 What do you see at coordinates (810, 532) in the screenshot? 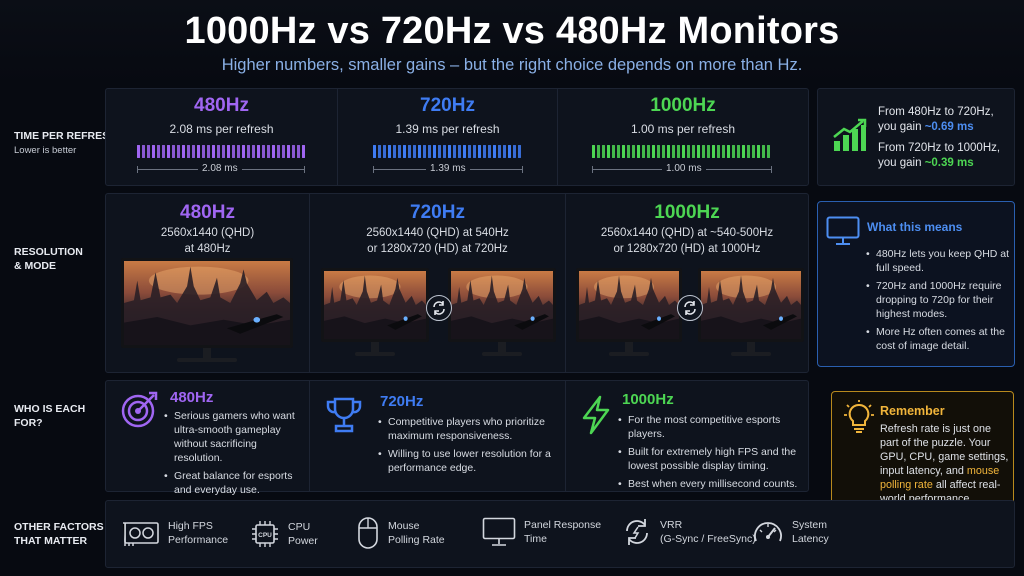
I see `factor-label: System Latency` at bounding box center [810, 532].